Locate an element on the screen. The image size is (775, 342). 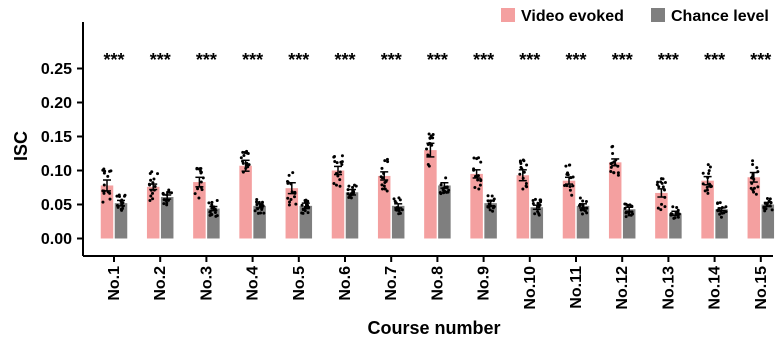
y-ticks: 0.00 0.05 0.10 0.15 0.20 0.25 is located at coordinates (62, 154).